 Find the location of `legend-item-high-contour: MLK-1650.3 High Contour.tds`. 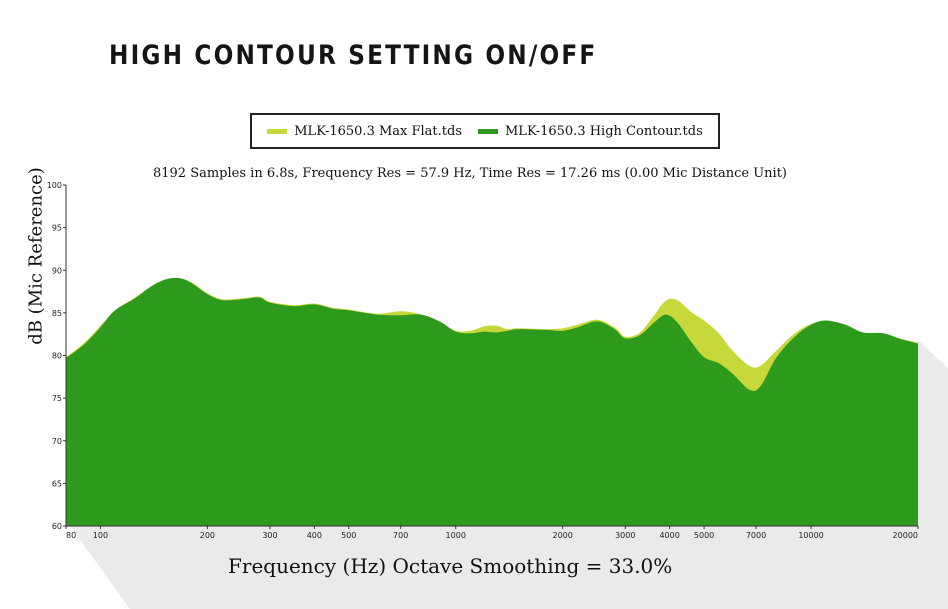

legend-item-high-contour: MLK-1650.3 High Contour.tds is located at coordinates (590, 131).